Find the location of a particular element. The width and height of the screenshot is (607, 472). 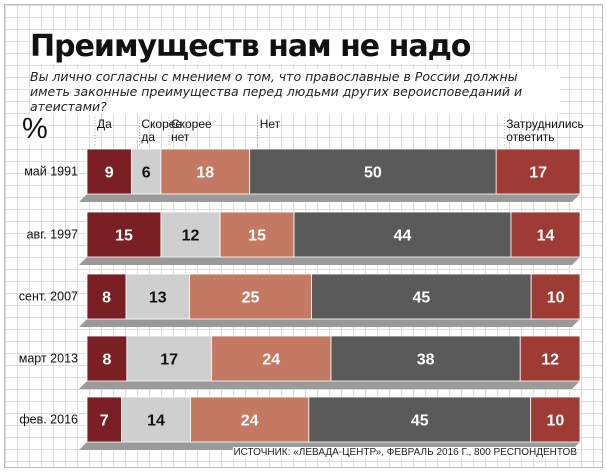

data-label: 38 is located at coordinates (426, 360).